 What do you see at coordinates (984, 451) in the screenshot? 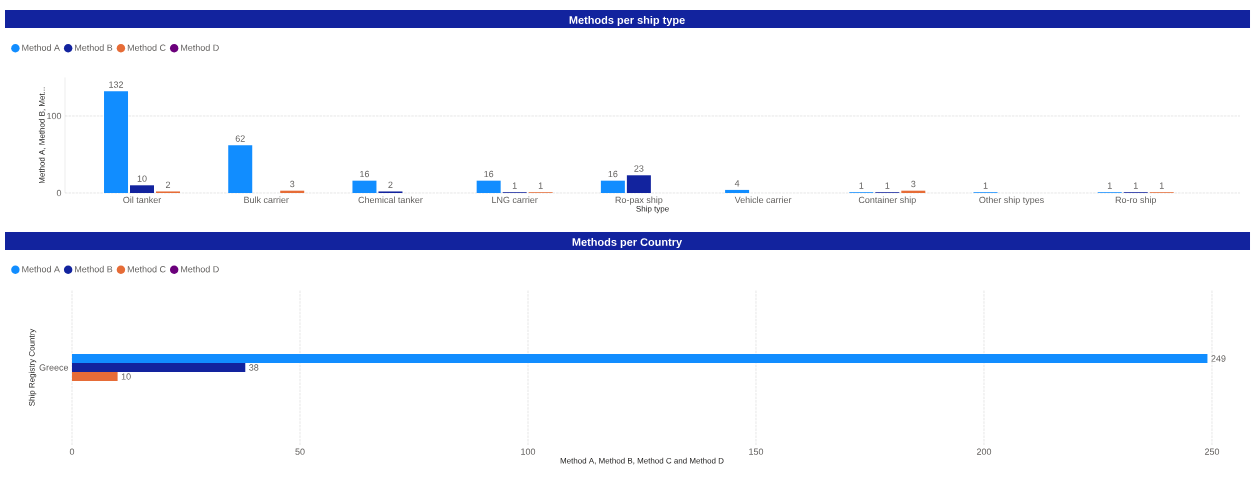
I see `x-tick-label: 200` at bounding box center [984, 451].